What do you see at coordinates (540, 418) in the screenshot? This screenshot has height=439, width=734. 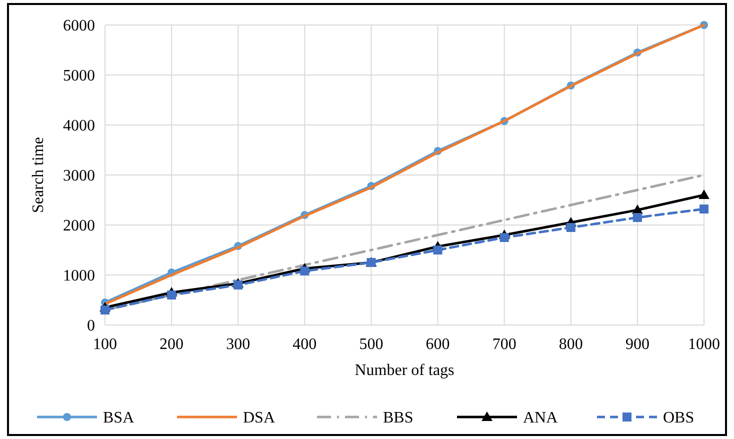 I see `legend-label: ANA` at bounding box center [540, 418].